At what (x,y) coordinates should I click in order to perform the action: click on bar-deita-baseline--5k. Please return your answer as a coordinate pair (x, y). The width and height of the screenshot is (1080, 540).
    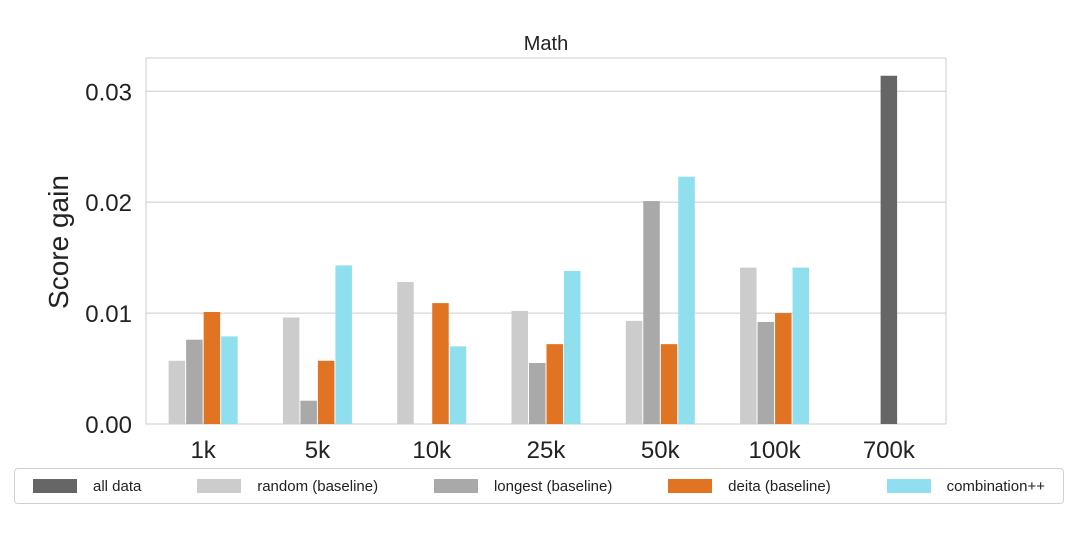
    Looking at the image, I should click on (326, 392).